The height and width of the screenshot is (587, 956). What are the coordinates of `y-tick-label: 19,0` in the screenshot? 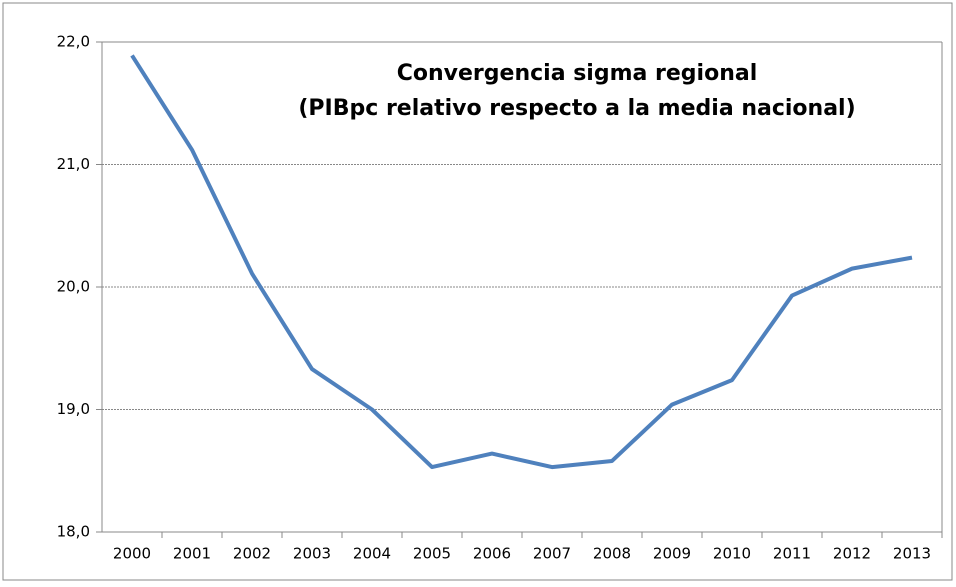 It's located at (73, 409).